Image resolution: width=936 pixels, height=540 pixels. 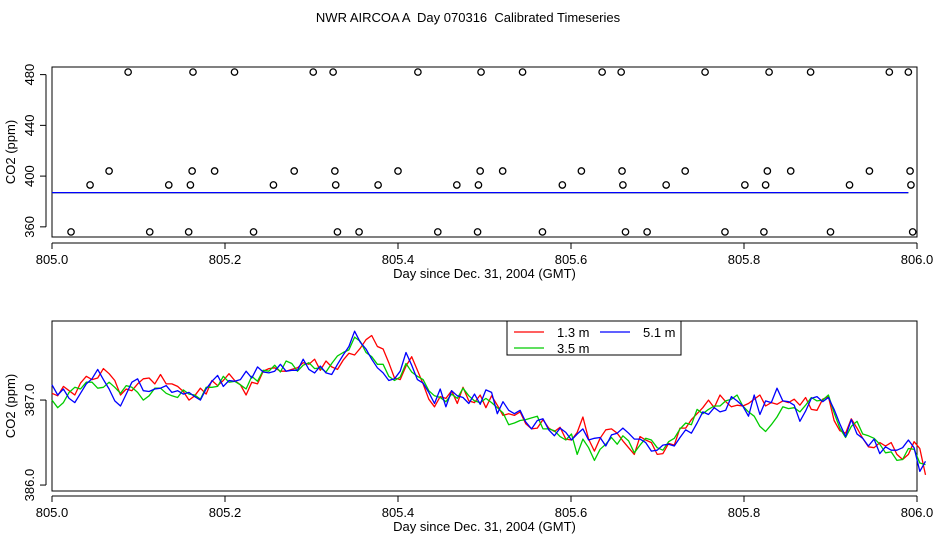 What do you see at coordinates (29, 485) in the screenshot?
I see `y-tick-label: 386.0` at bounding box center [29, 485].